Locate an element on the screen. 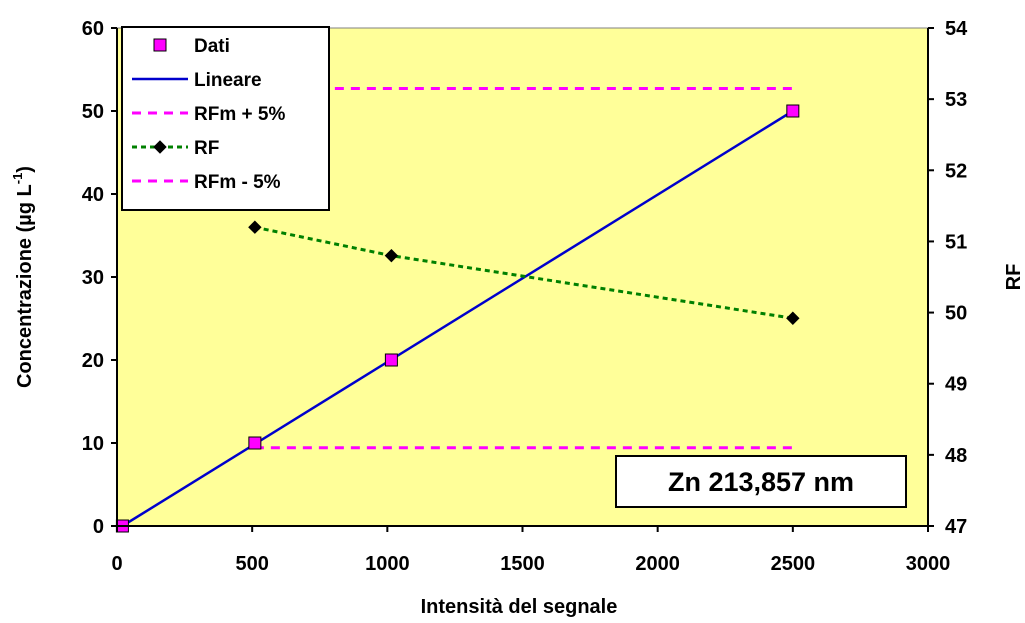  y-axis-label-main: Concentrazione (µg L is located at coordinates (25, 286).